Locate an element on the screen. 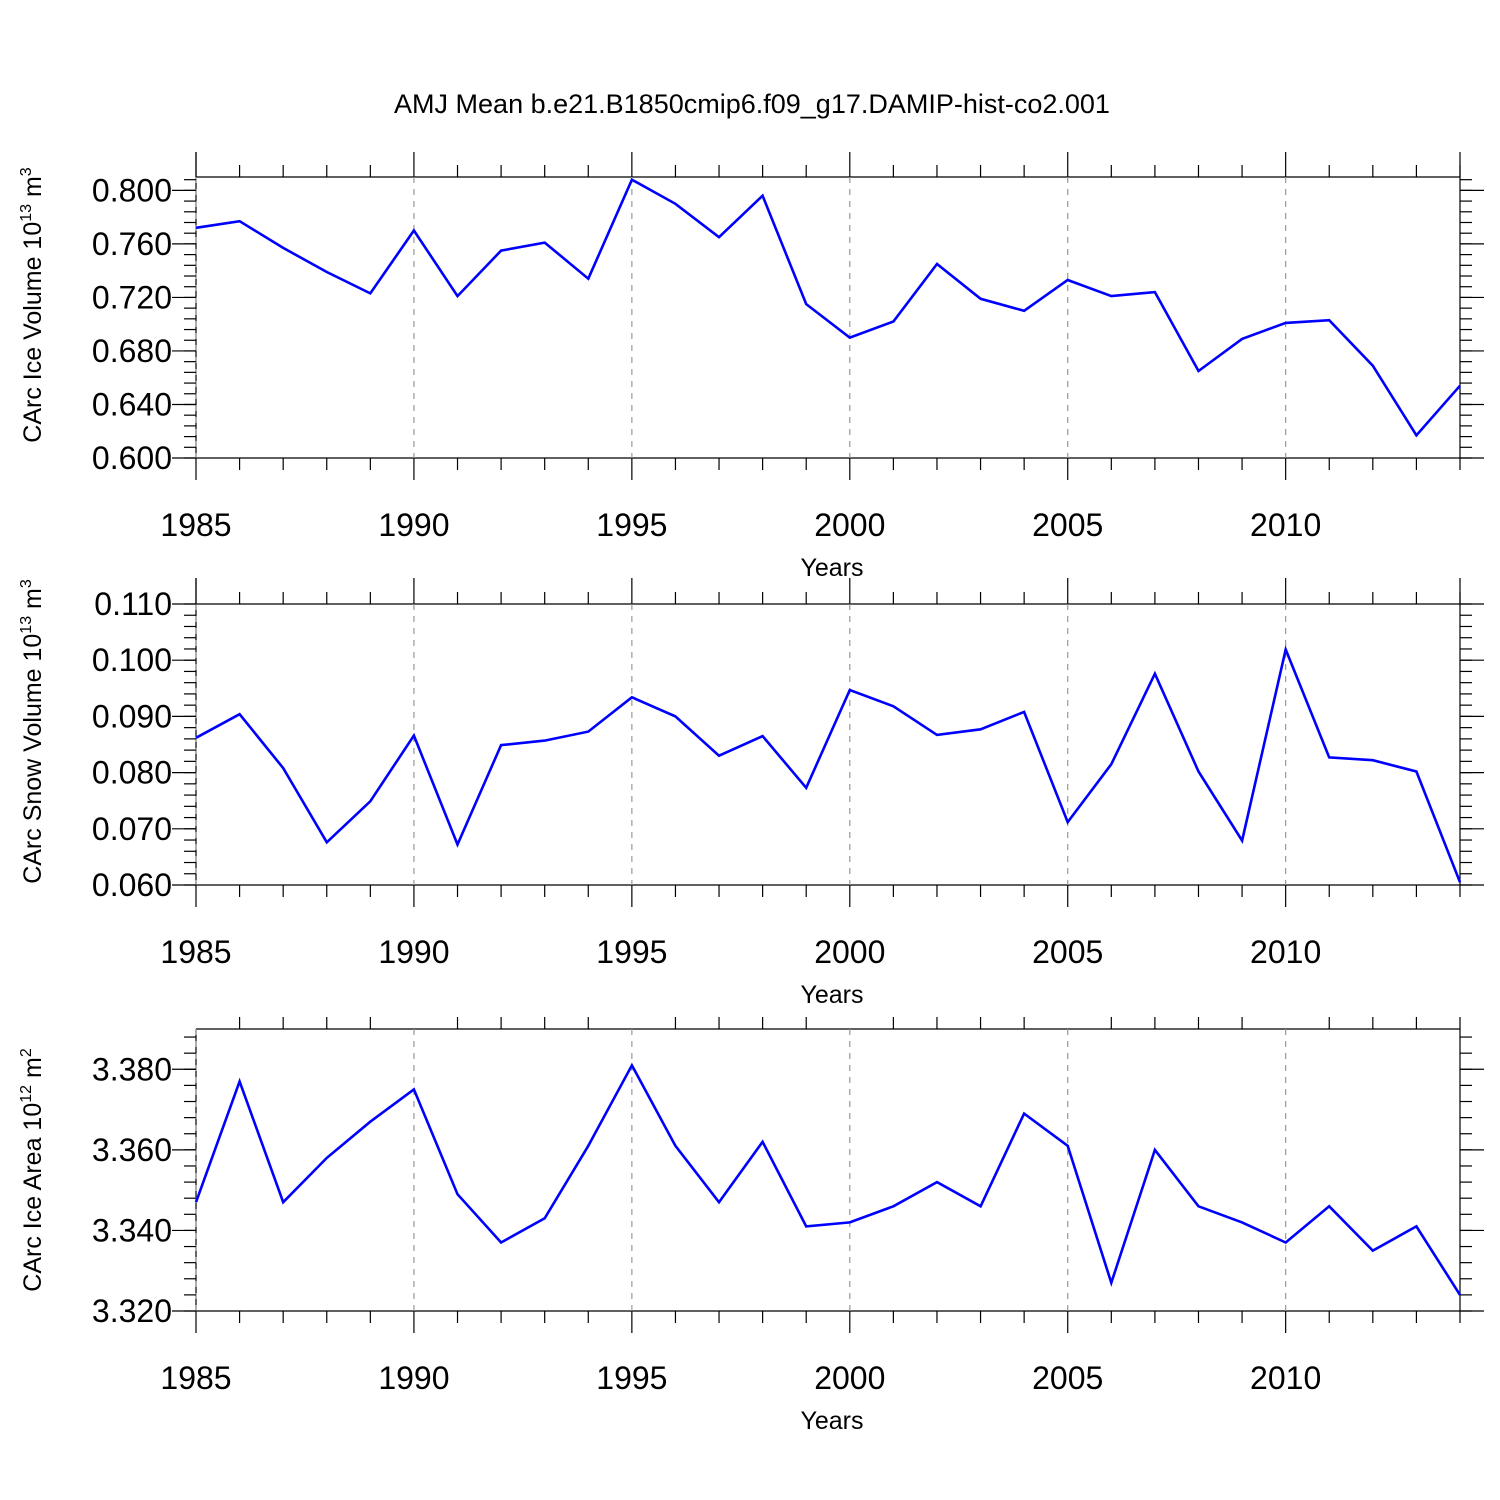 The width and height of the screenshot is (1500, 1500). y-tick-label: 0.080 is located at coordinates (132, 773).